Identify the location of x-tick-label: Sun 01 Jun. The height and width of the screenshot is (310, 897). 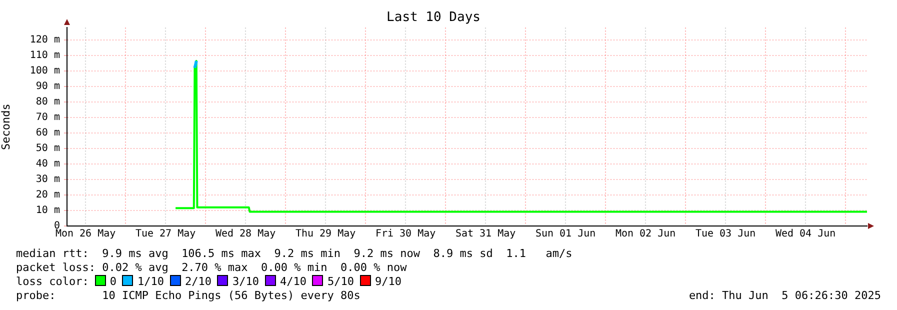
(565, 234).